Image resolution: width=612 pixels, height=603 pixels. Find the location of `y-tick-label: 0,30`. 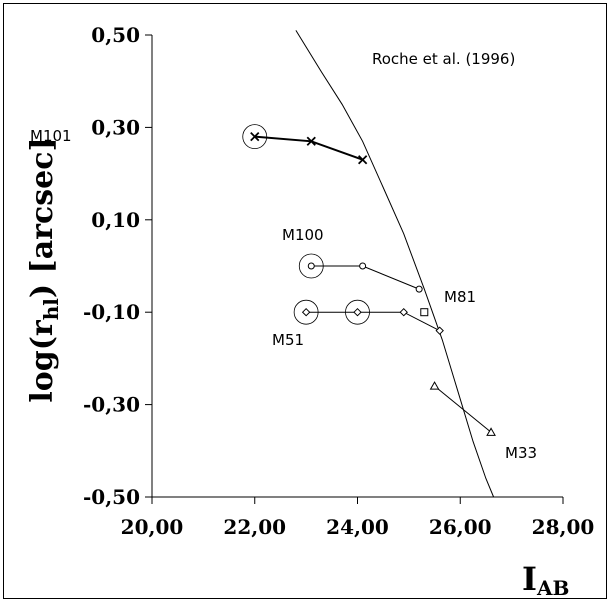

y-tick-label: 0,30 is located at coordinates (115, 127).